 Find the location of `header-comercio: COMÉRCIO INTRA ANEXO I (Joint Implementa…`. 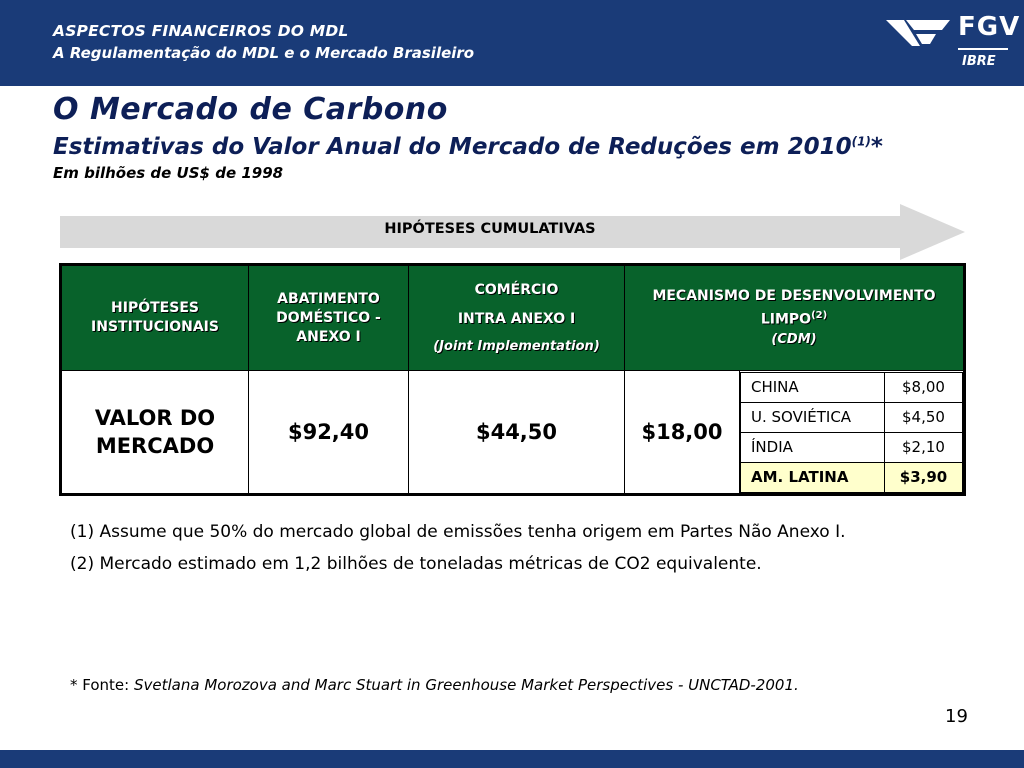

header-comercio: COMÉRCIO INTRA ANEXO I (Joint Implementa… is located at coordinates (516, 317).